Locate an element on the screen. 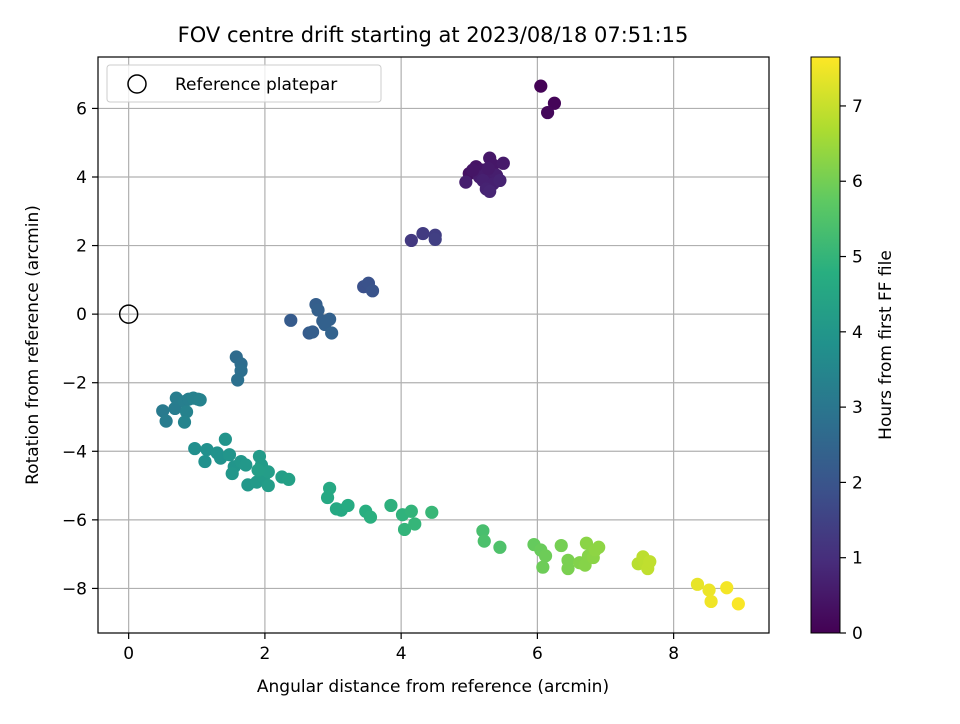 This screenshot has width=960, height=724. legend: Reference platepar is located at coordinates (244, 83).